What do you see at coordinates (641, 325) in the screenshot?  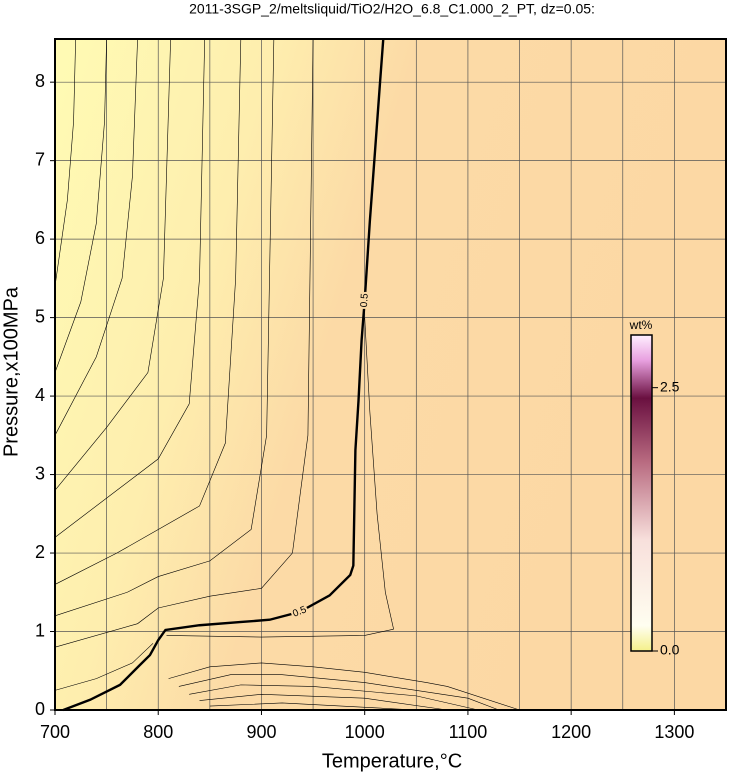 I see `colorbar-title: wt%` at bounding box center [641, 325].